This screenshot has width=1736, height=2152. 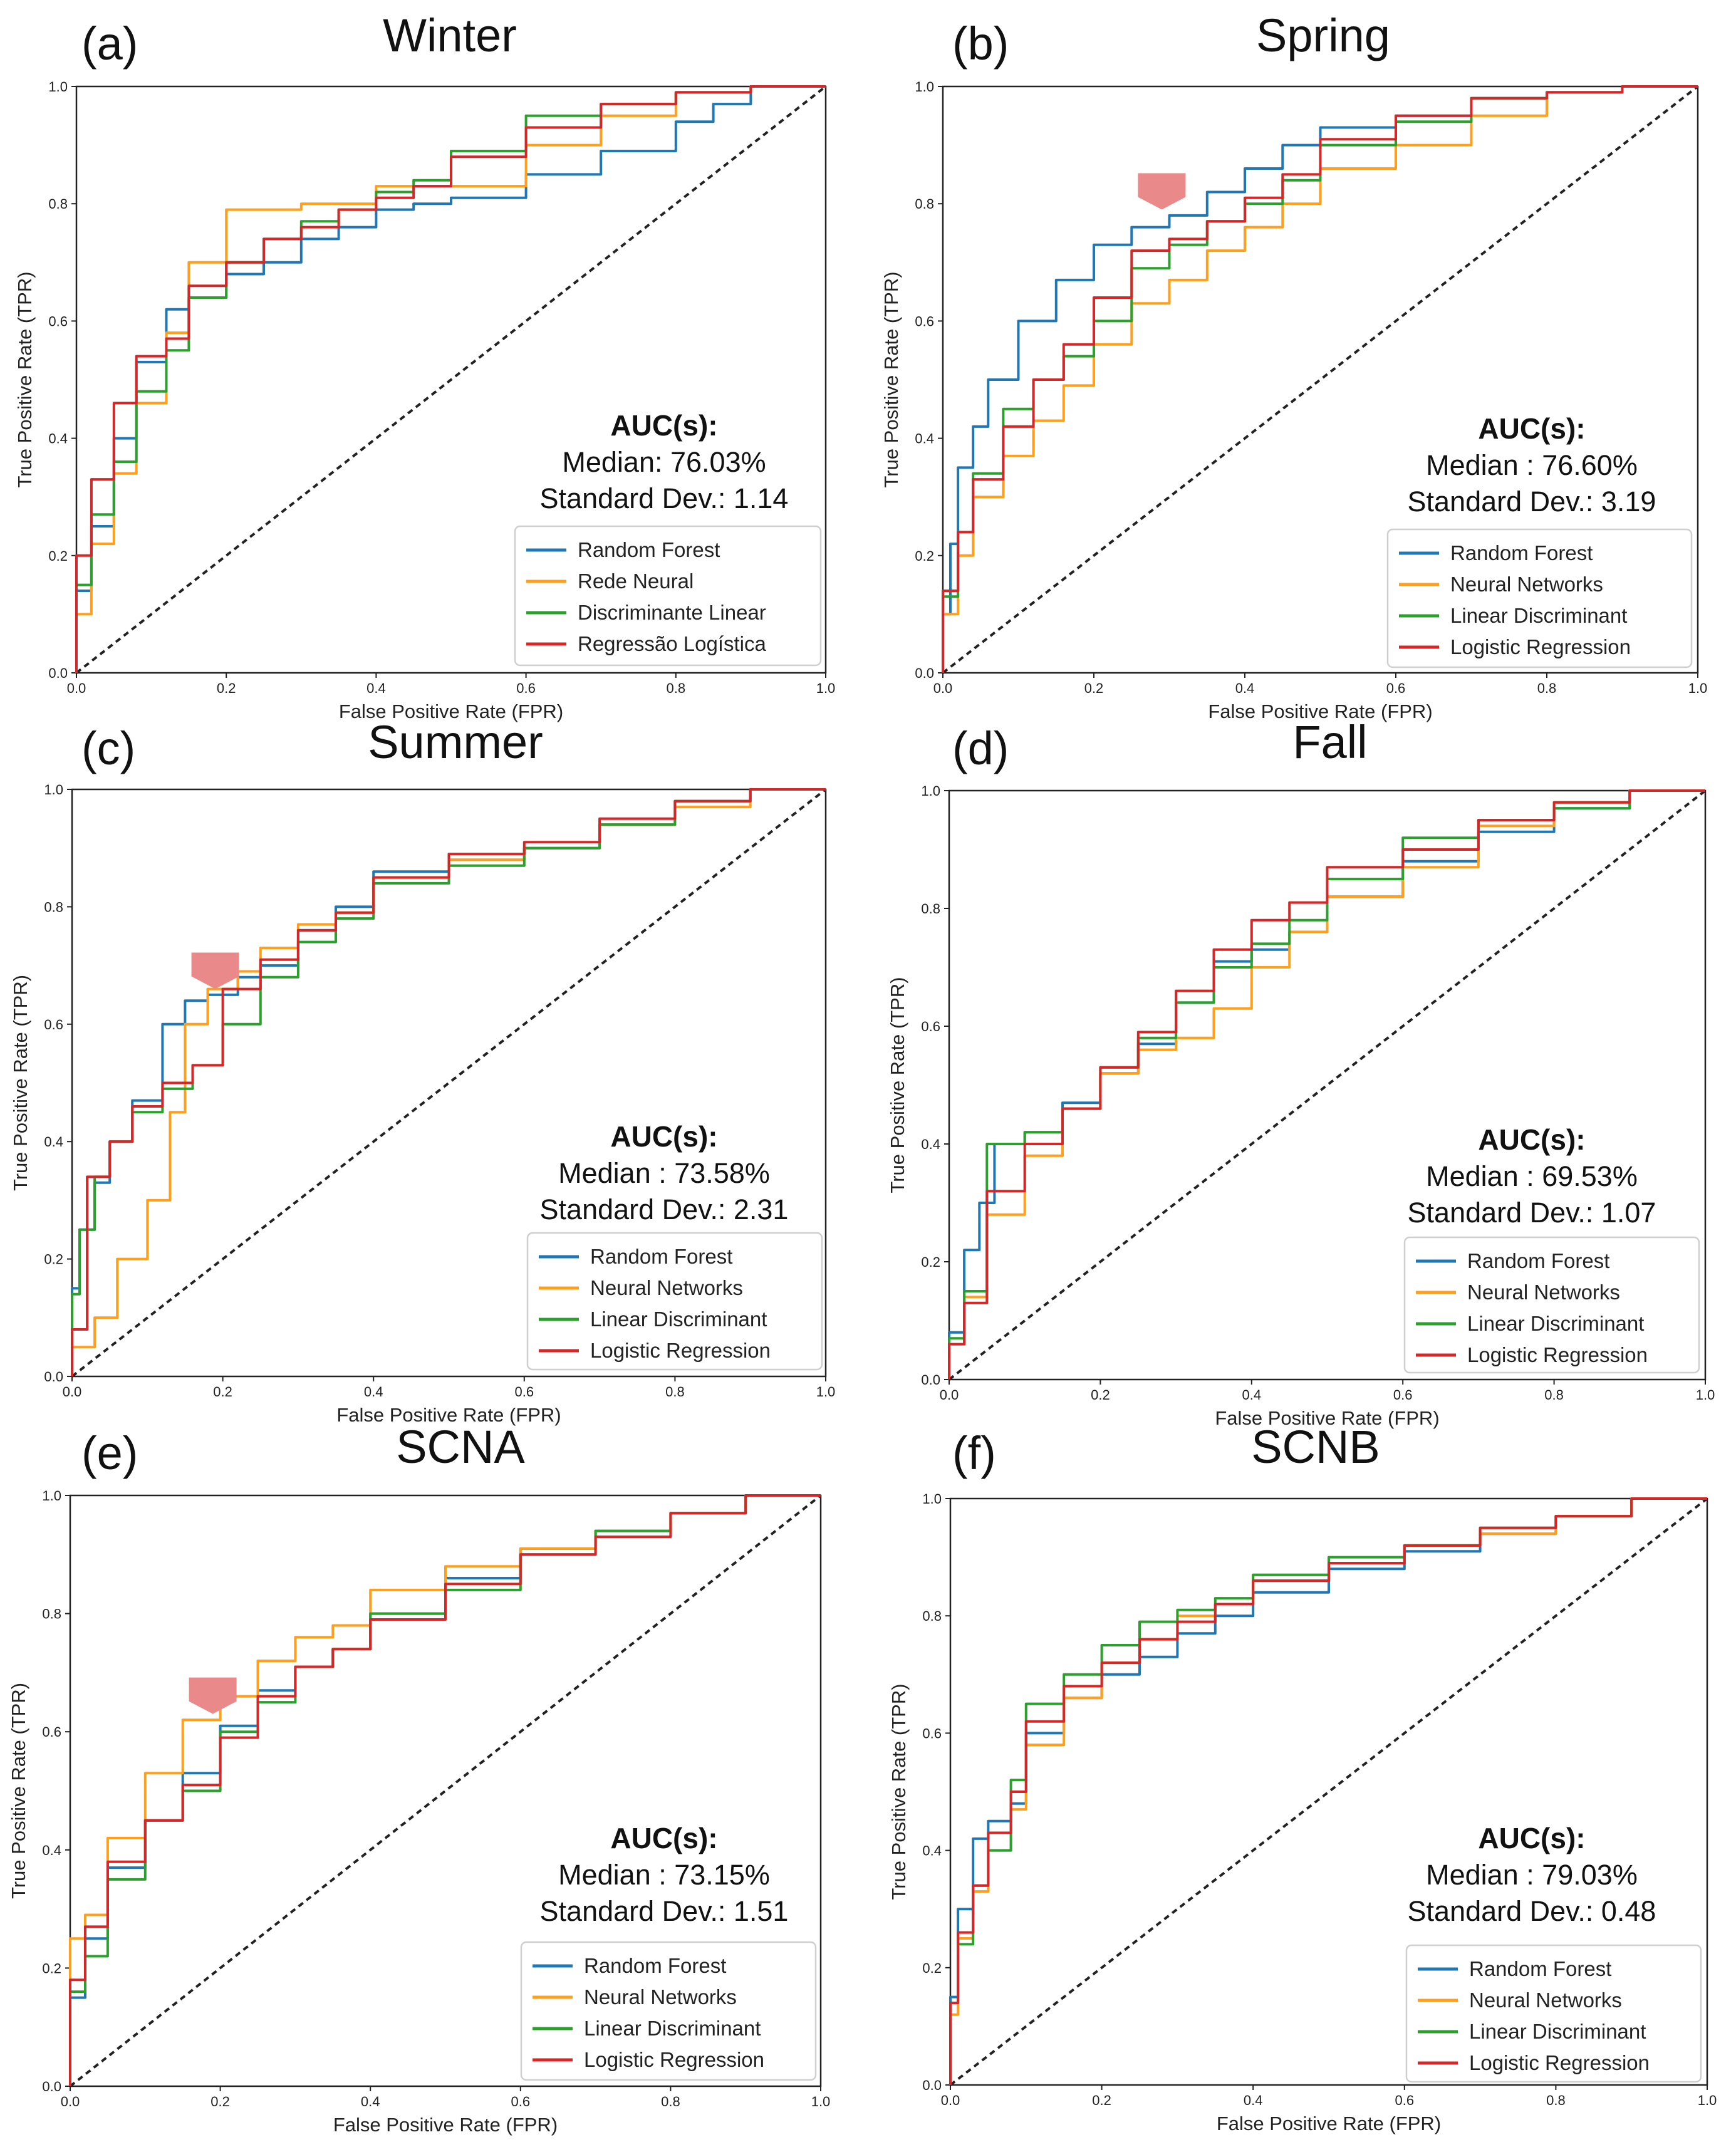 I want to click on y-tick-label: 0.2, so click(x=924, y=556).